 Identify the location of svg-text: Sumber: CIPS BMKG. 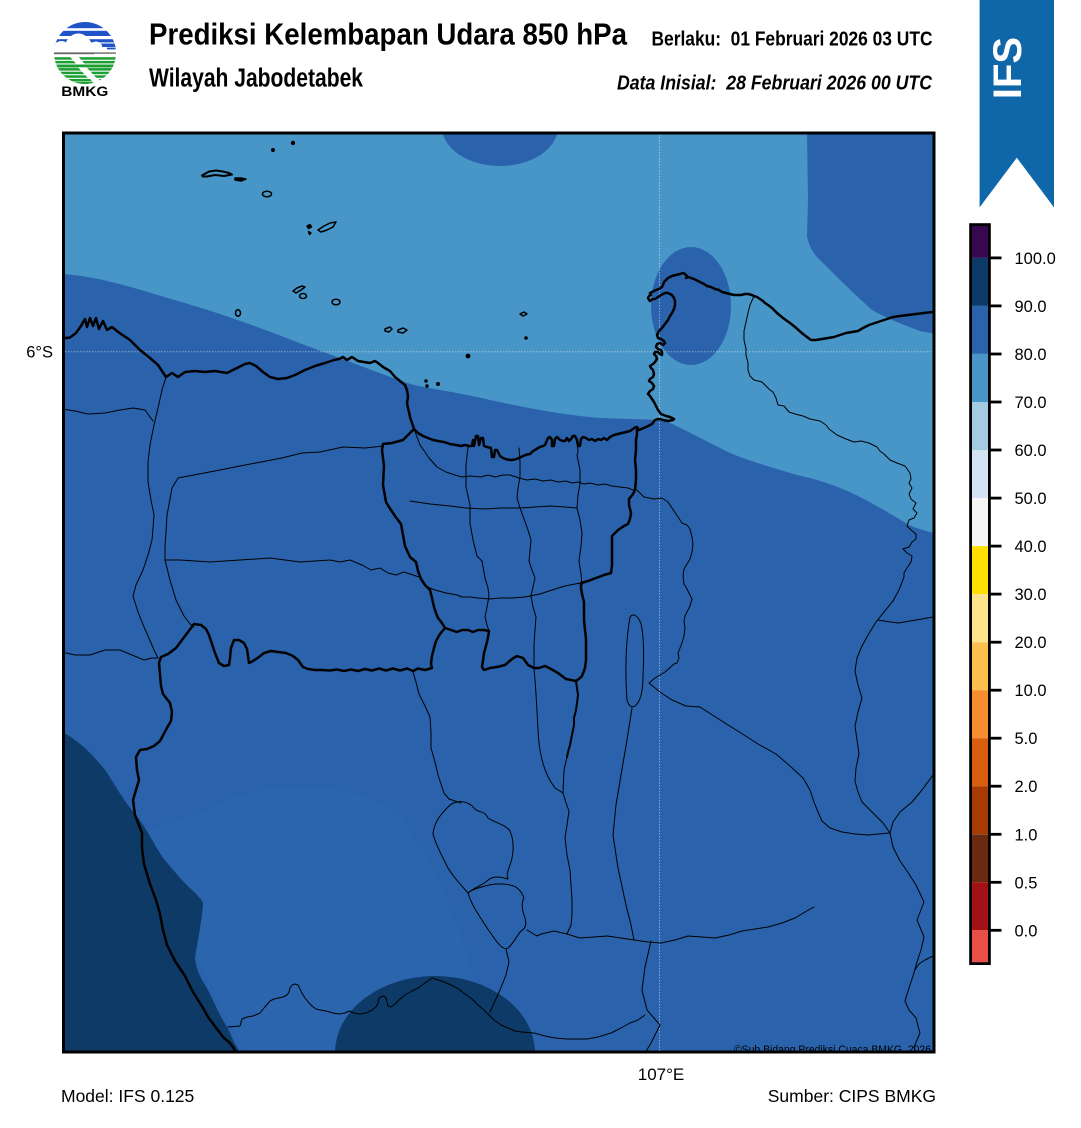
(852, 1096).